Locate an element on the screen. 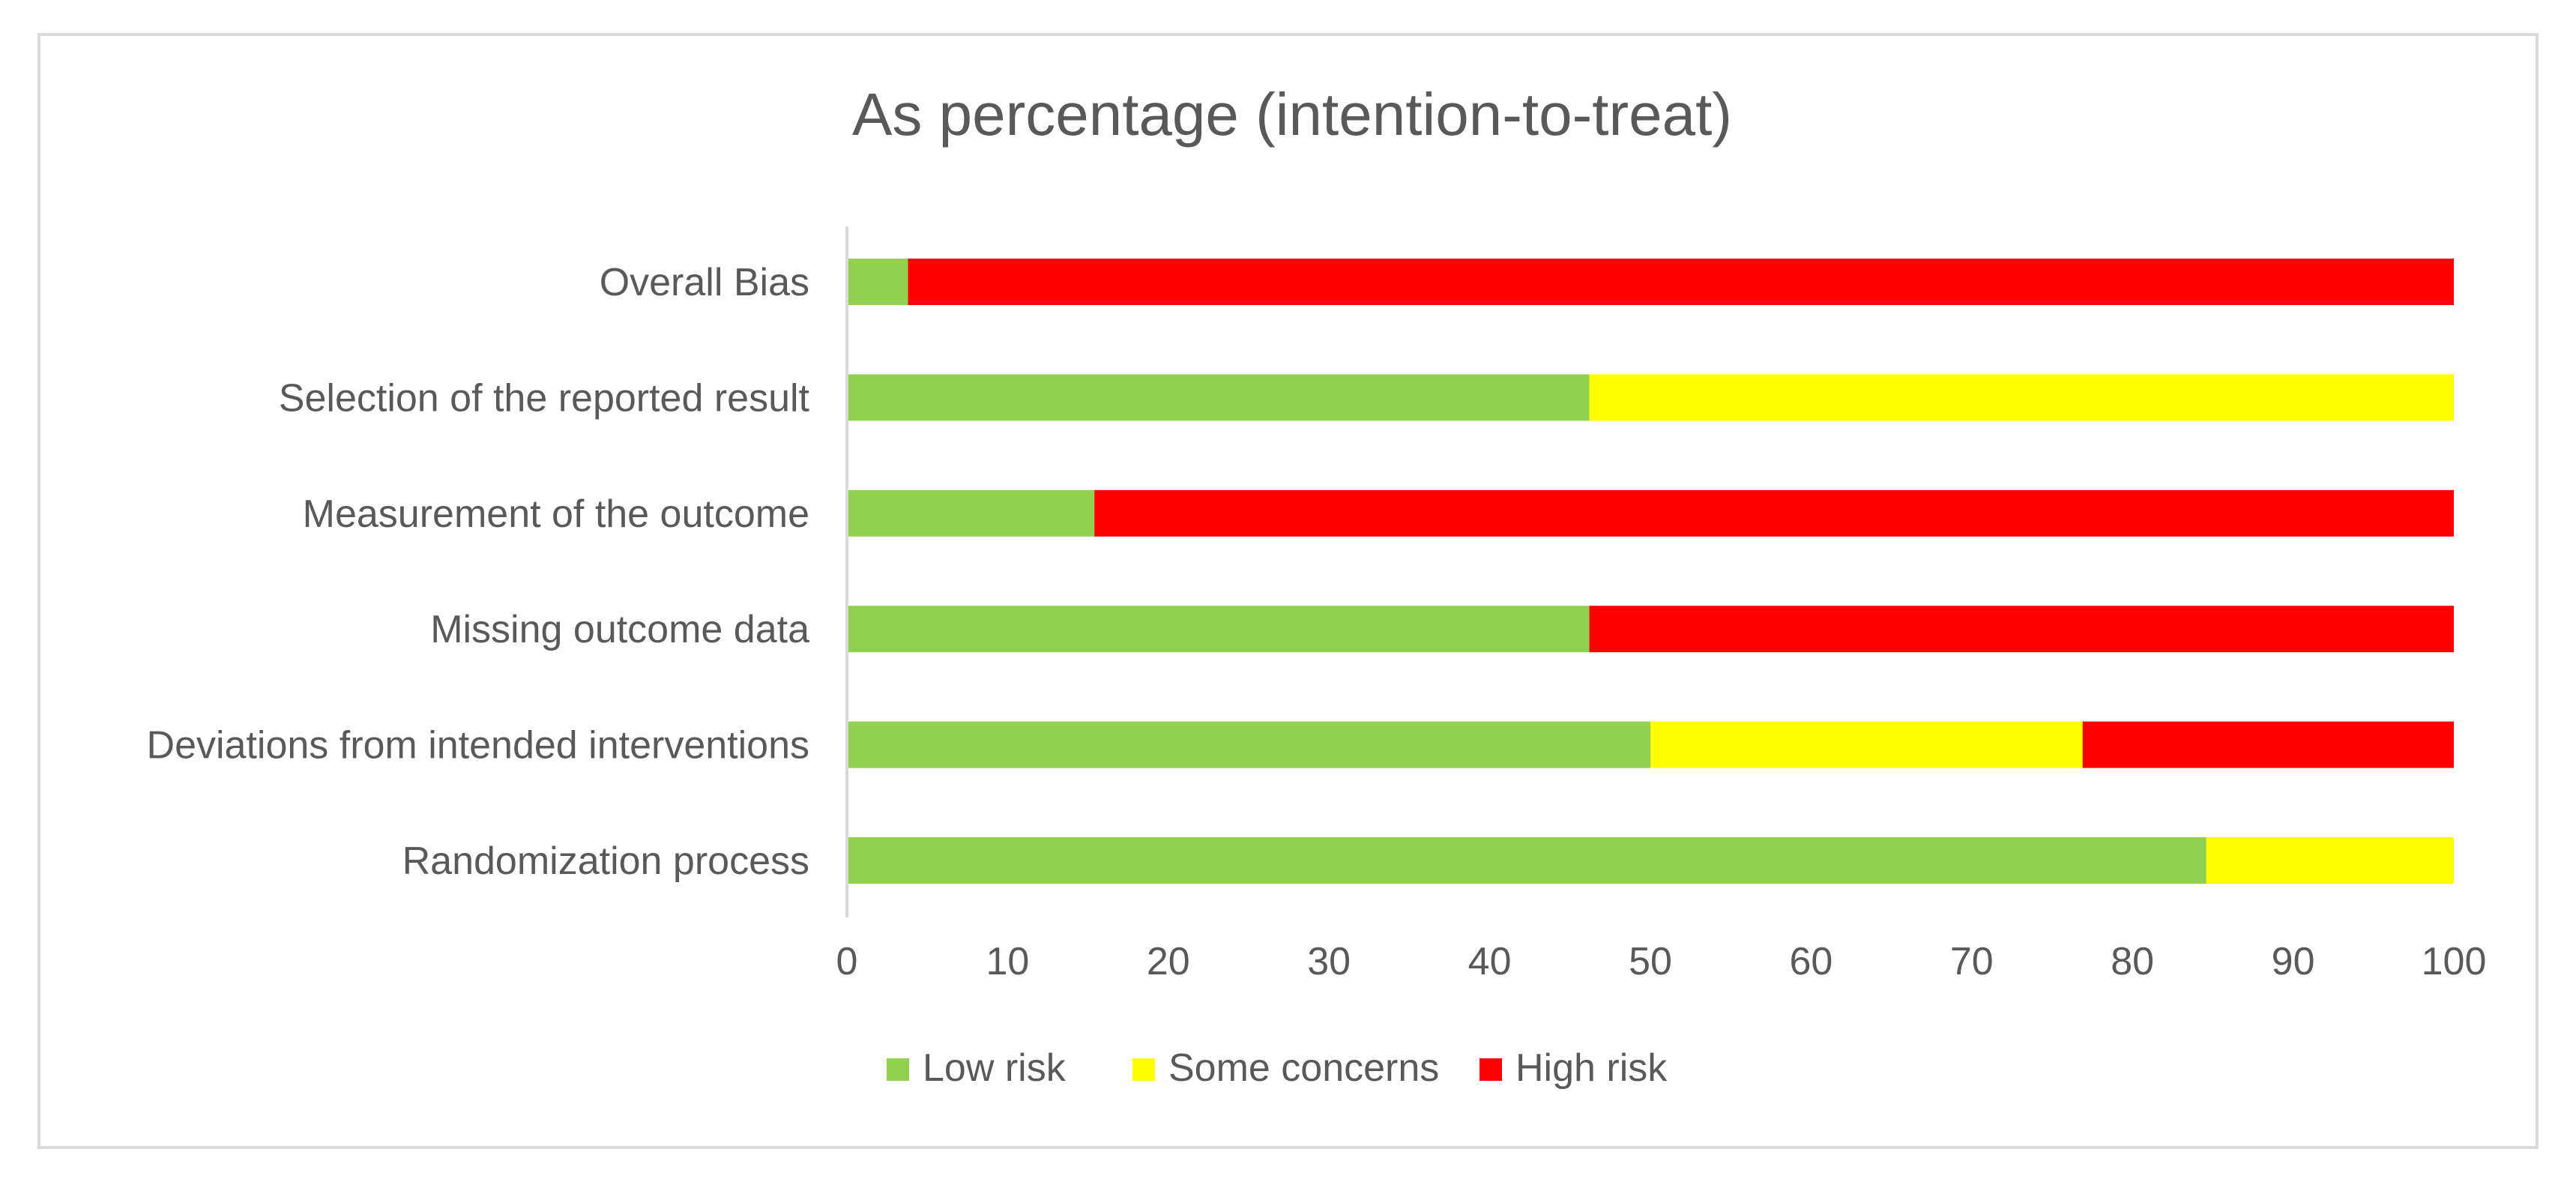 This screenshot has width=2576, height=1182. legend-swatch-low-risk is located at coordinates (898, 1069).